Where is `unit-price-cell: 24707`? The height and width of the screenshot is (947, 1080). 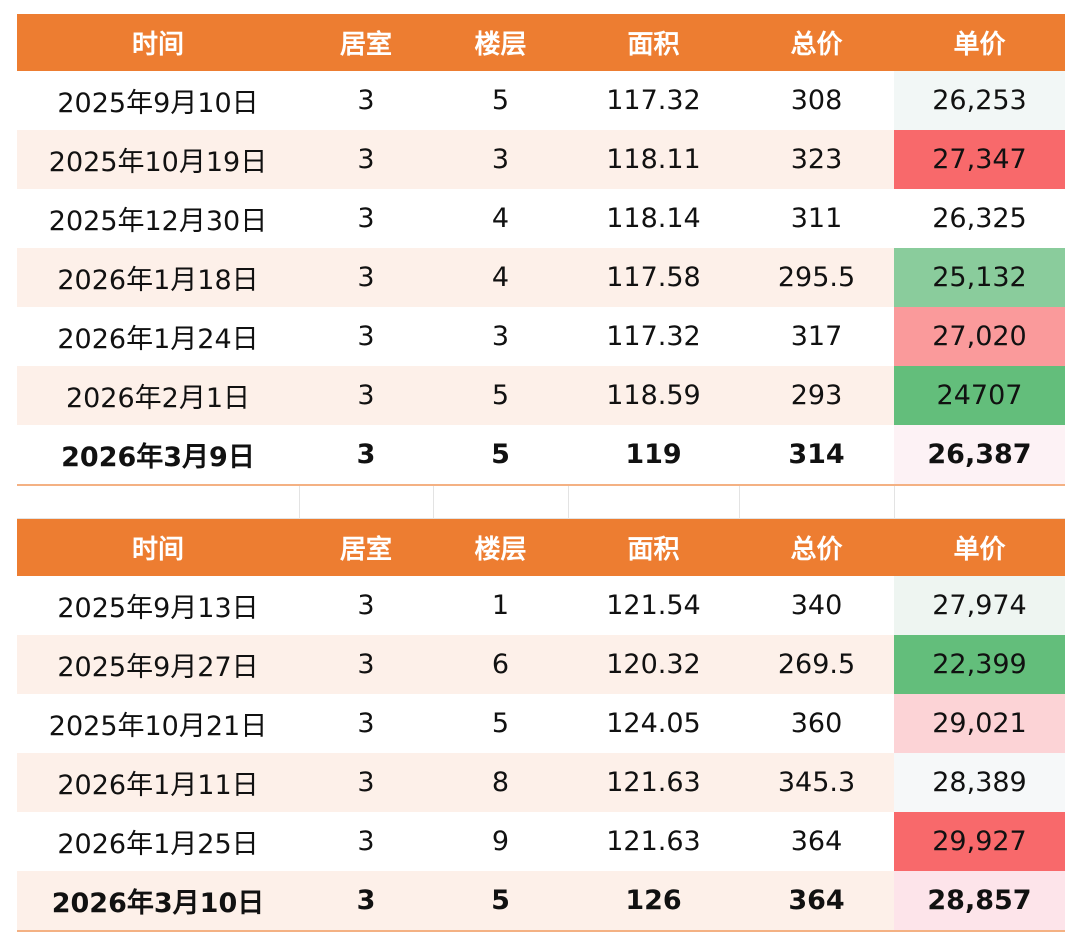
unit-price-cell: 24707 is located at coordinates (979, 395).